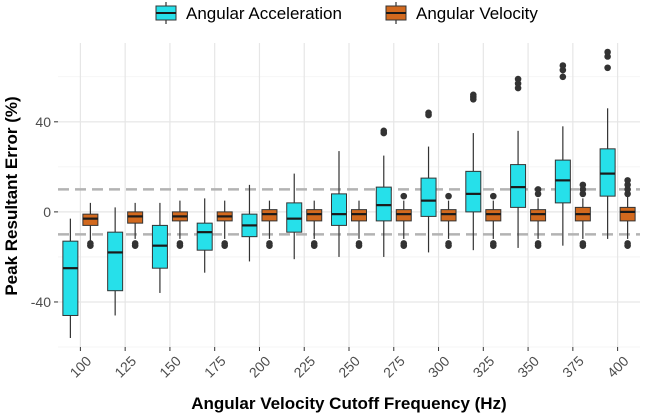 This screenshot has height=414, width=645. Describe the element at coordinates (349, 367) in the screenshot. I see `x-tick-label: 250` at that location.